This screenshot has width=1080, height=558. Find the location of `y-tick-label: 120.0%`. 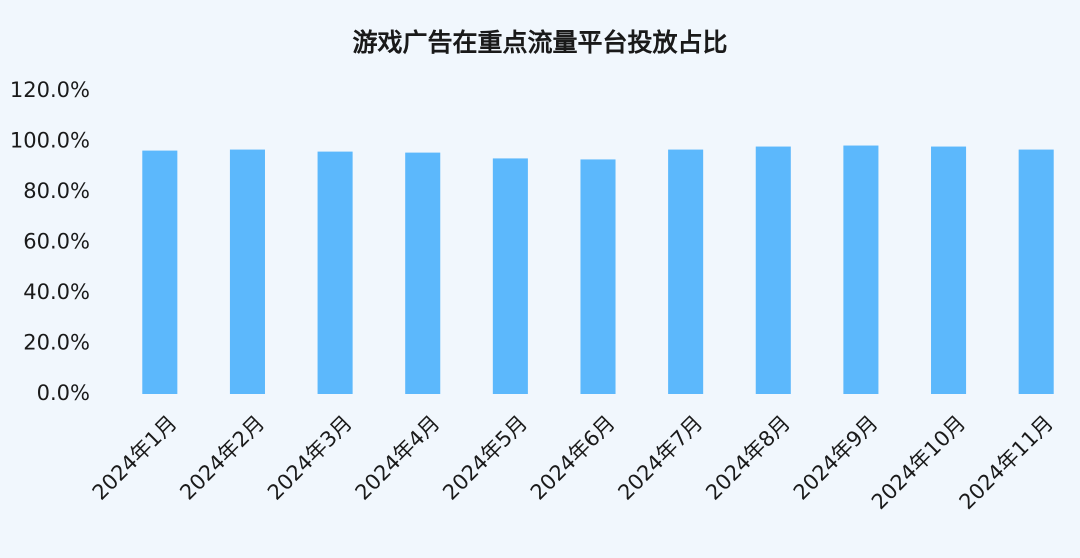

y-tick-label: 120.0% is located at coordinates (50, 90).